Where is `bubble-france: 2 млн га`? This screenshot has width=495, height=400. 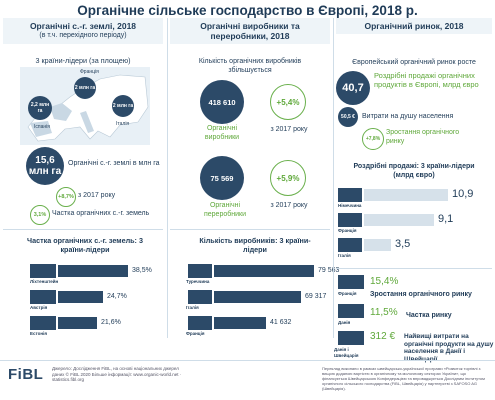 bubble-france: 2 млн га is located at coordinates (85, 88).